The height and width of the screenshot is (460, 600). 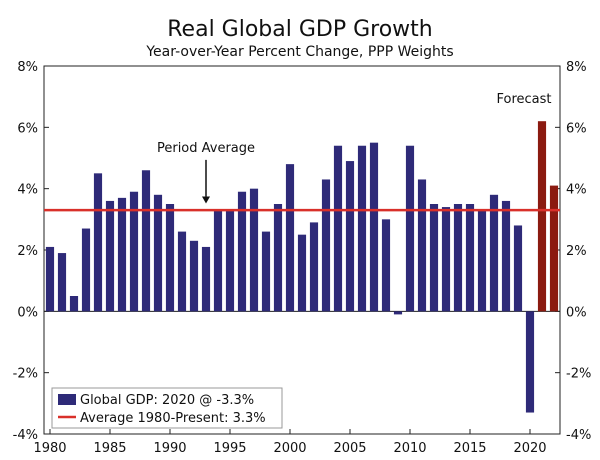 I want to click on legend-label-average: Average 1980-Present: 3.3%, so click(x=173, y=418).